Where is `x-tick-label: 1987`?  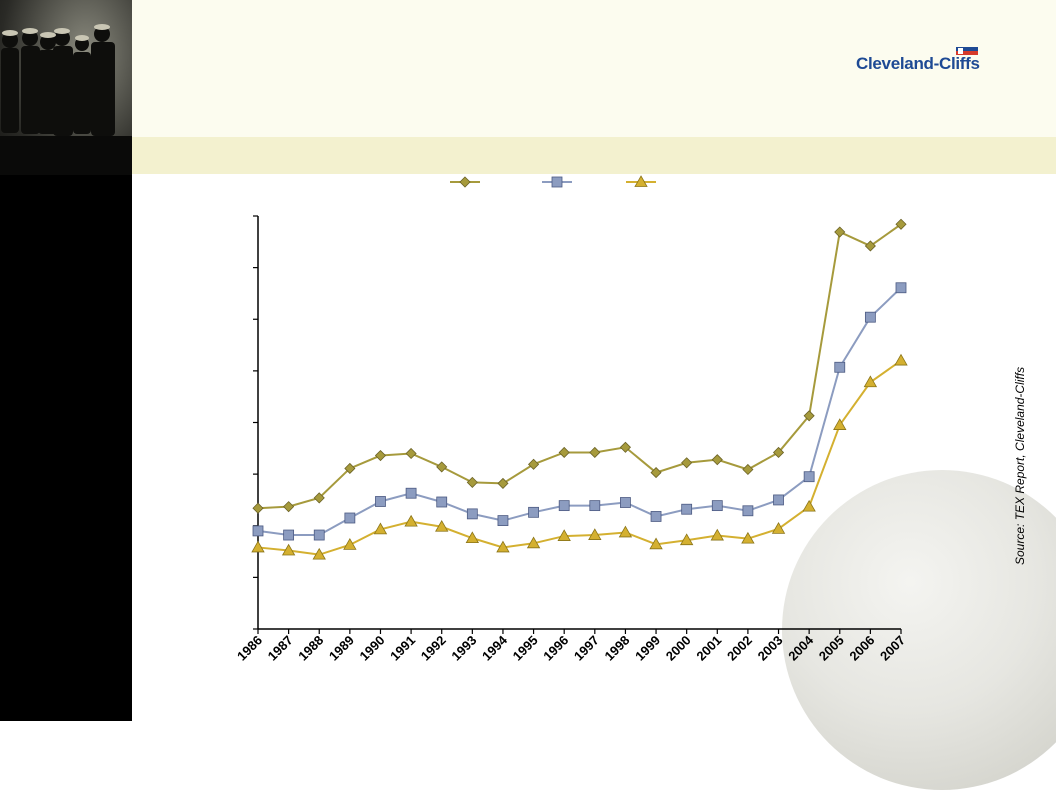 x-tick-label: 1987 is located at coordinates (280, 648).